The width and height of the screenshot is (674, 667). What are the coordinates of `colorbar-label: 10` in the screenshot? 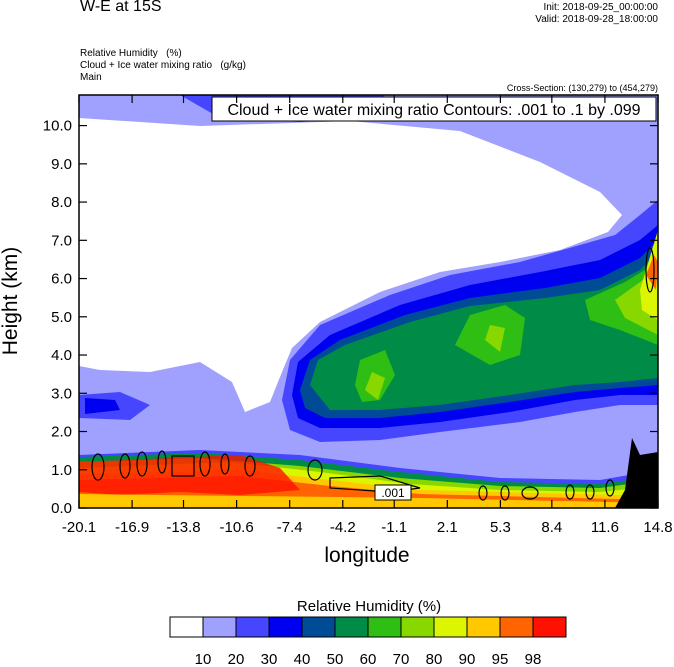 It's located at (203, 659).